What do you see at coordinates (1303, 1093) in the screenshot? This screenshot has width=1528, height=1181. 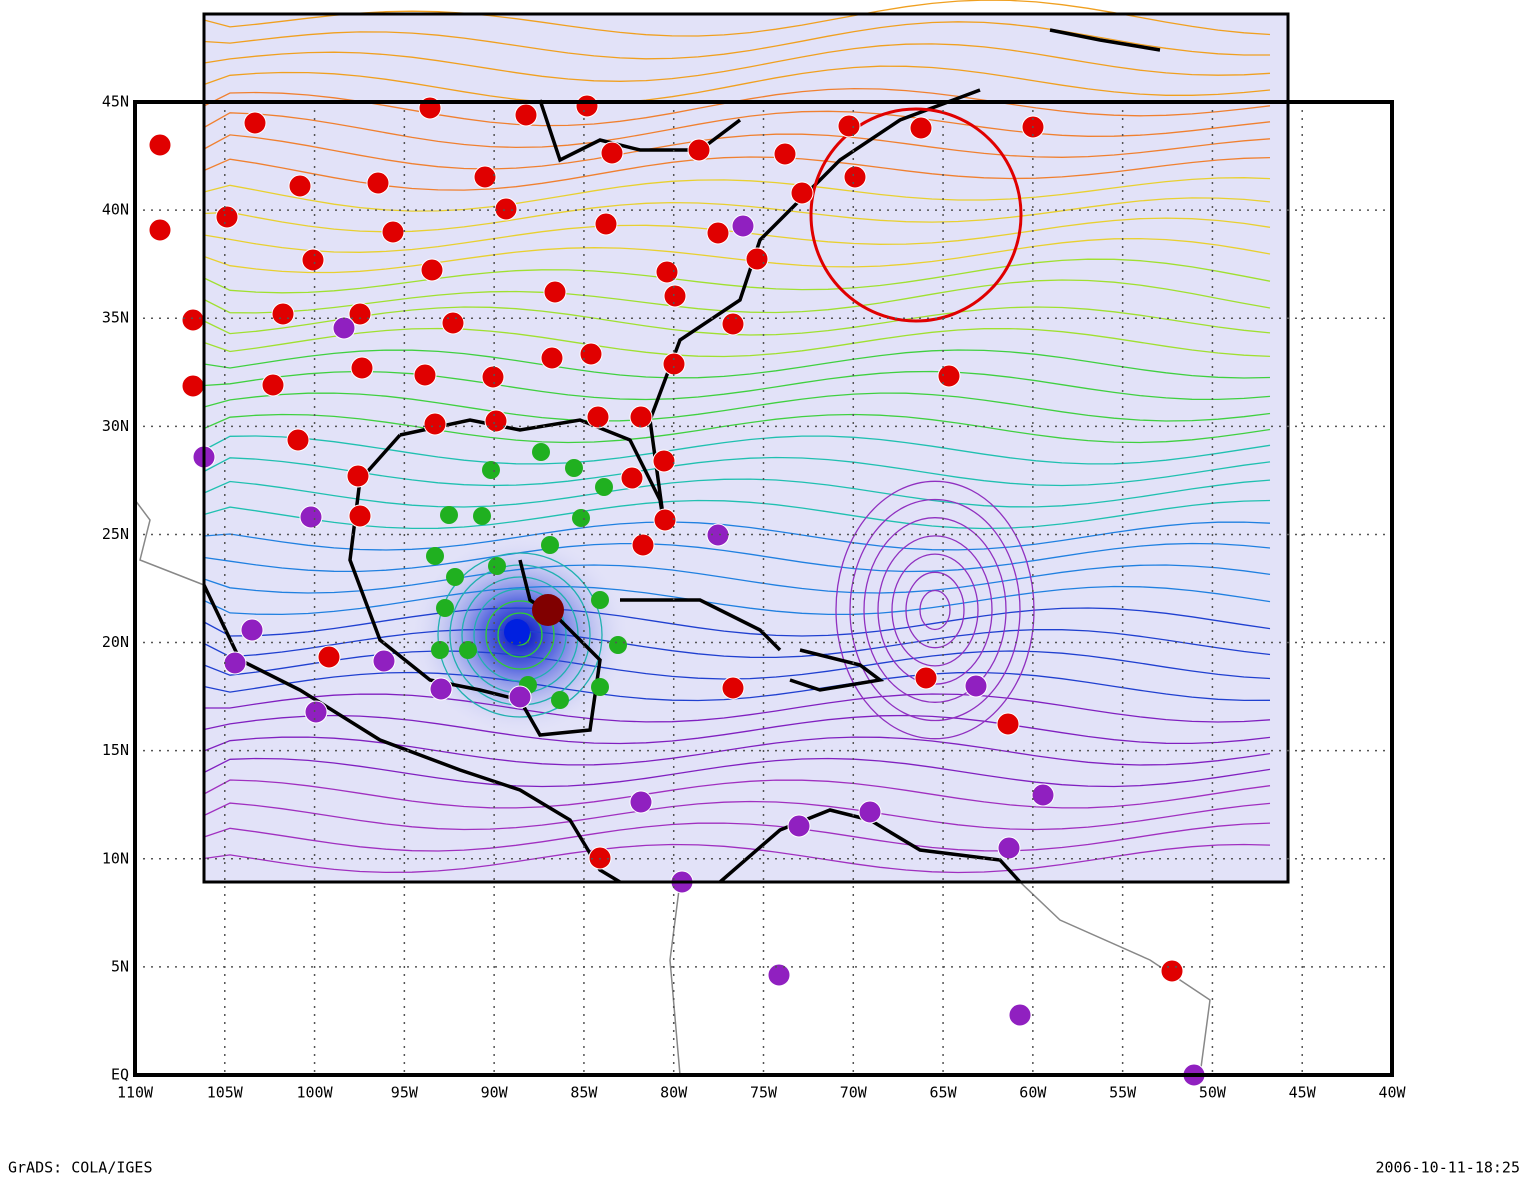 I see `x-tick-label: 45W` at bounding box center [1303, 1093].